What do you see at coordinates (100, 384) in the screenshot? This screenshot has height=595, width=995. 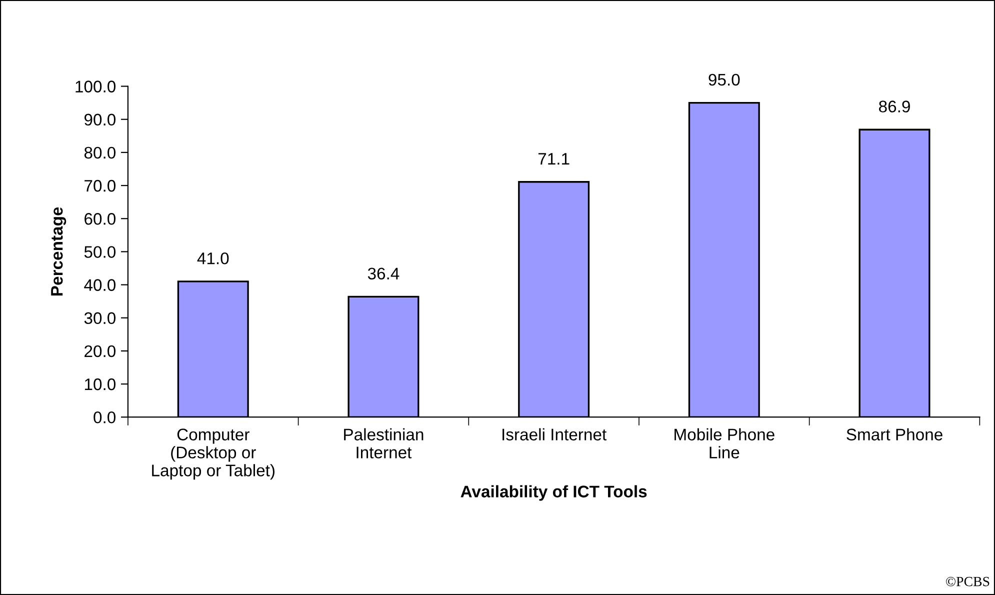 I see `y-tick-label: 10.0` at bounding box center [100, 384].